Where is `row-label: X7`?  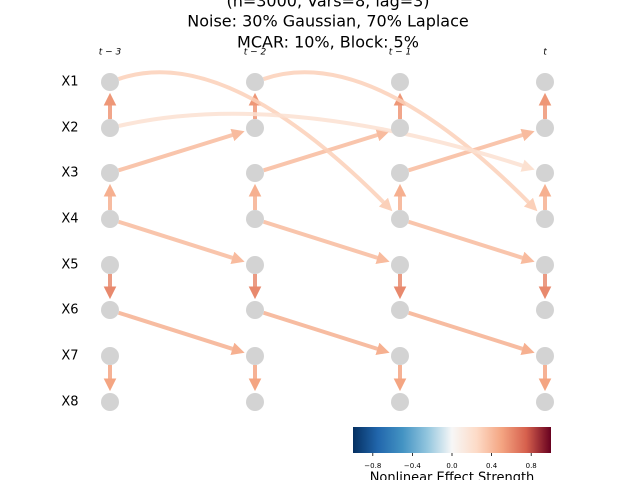 row-label: X7 is located at coordinates (69, 356).